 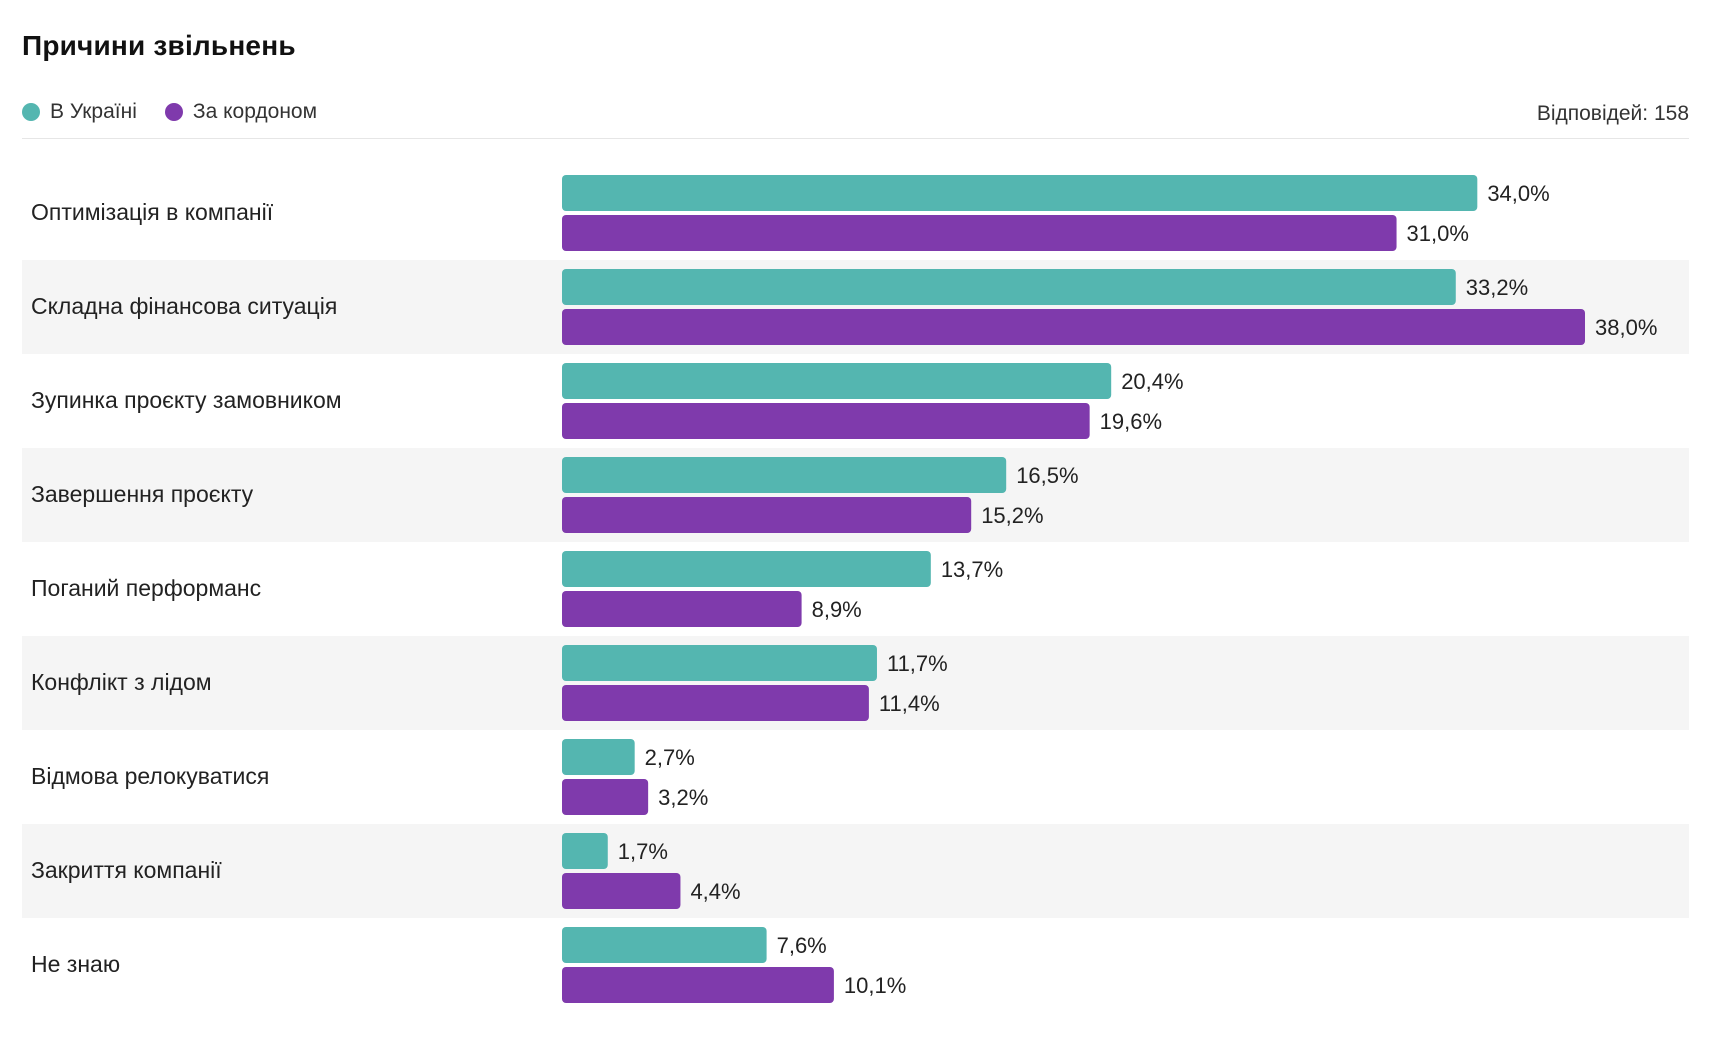 What do you see at coordinates (186, 400) in the screenshot?
I see `category-label: Зупинка проєкту замовником` at bounding box center [186, 400].